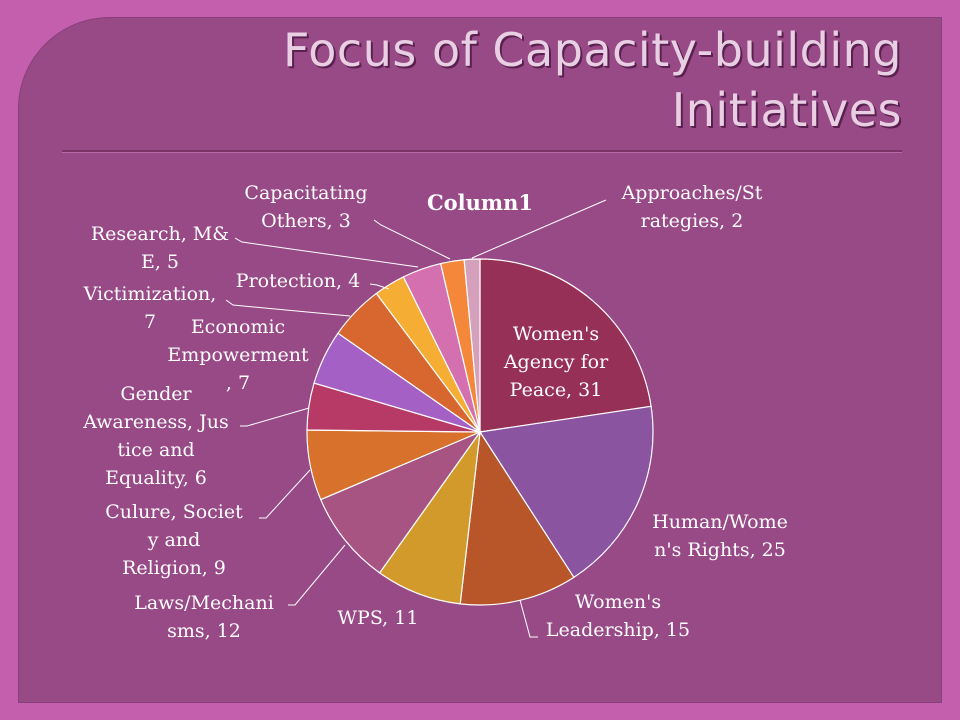  What do you see at coordinates (160, 234) in the screenshot?
I see `data-label-line: Research, M&` at bounding box center [160, 234].